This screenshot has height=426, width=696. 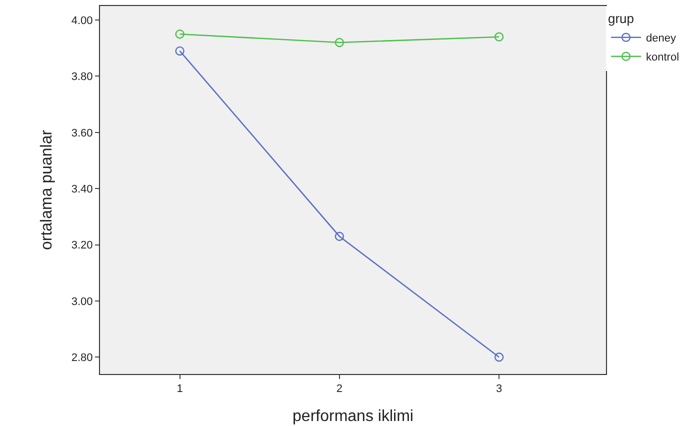 What do you see at coordinates (82, 20) in the screenshot?
I see `y-tick-label: 4.00` at bounding box center [82, 20].